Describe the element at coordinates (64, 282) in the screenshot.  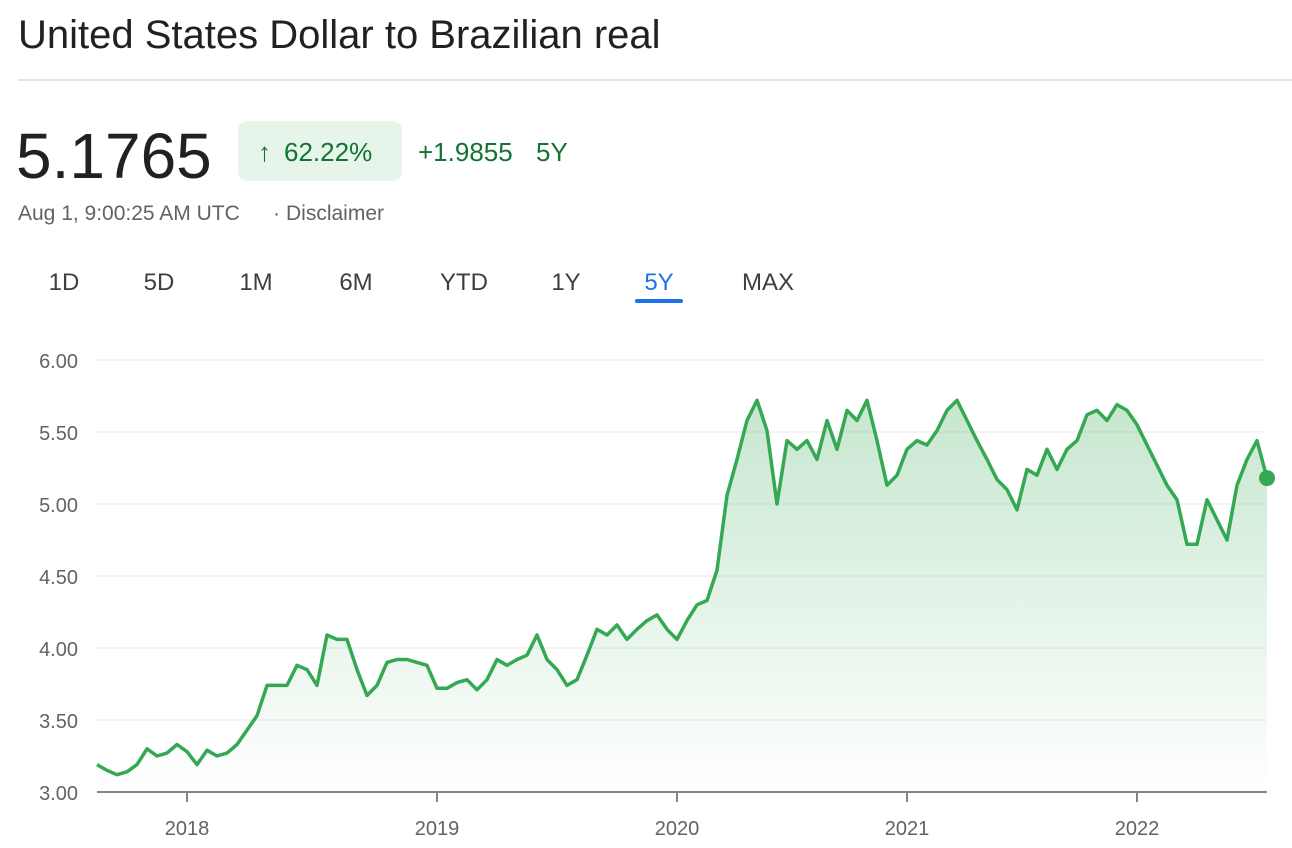
I see `tab: 1D` at that location.